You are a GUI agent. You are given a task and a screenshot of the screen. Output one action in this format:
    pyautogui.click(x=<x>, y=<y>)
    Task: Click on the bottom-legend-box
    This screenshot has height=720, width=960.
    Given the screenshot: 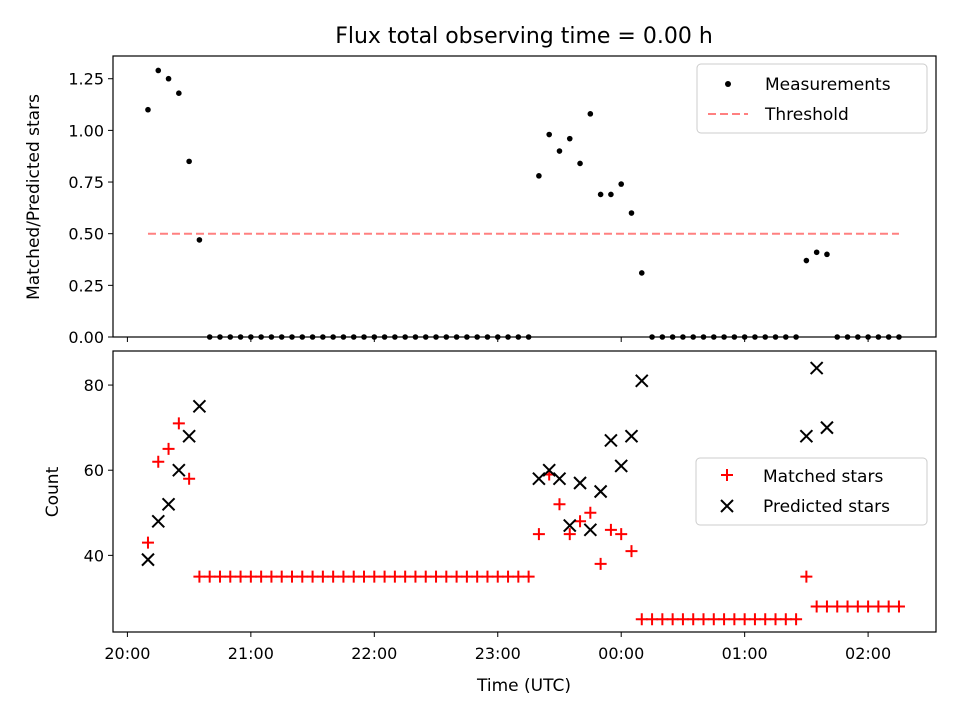 What is the action you would take?
    pyautogui.click(x=811, y=491)
    